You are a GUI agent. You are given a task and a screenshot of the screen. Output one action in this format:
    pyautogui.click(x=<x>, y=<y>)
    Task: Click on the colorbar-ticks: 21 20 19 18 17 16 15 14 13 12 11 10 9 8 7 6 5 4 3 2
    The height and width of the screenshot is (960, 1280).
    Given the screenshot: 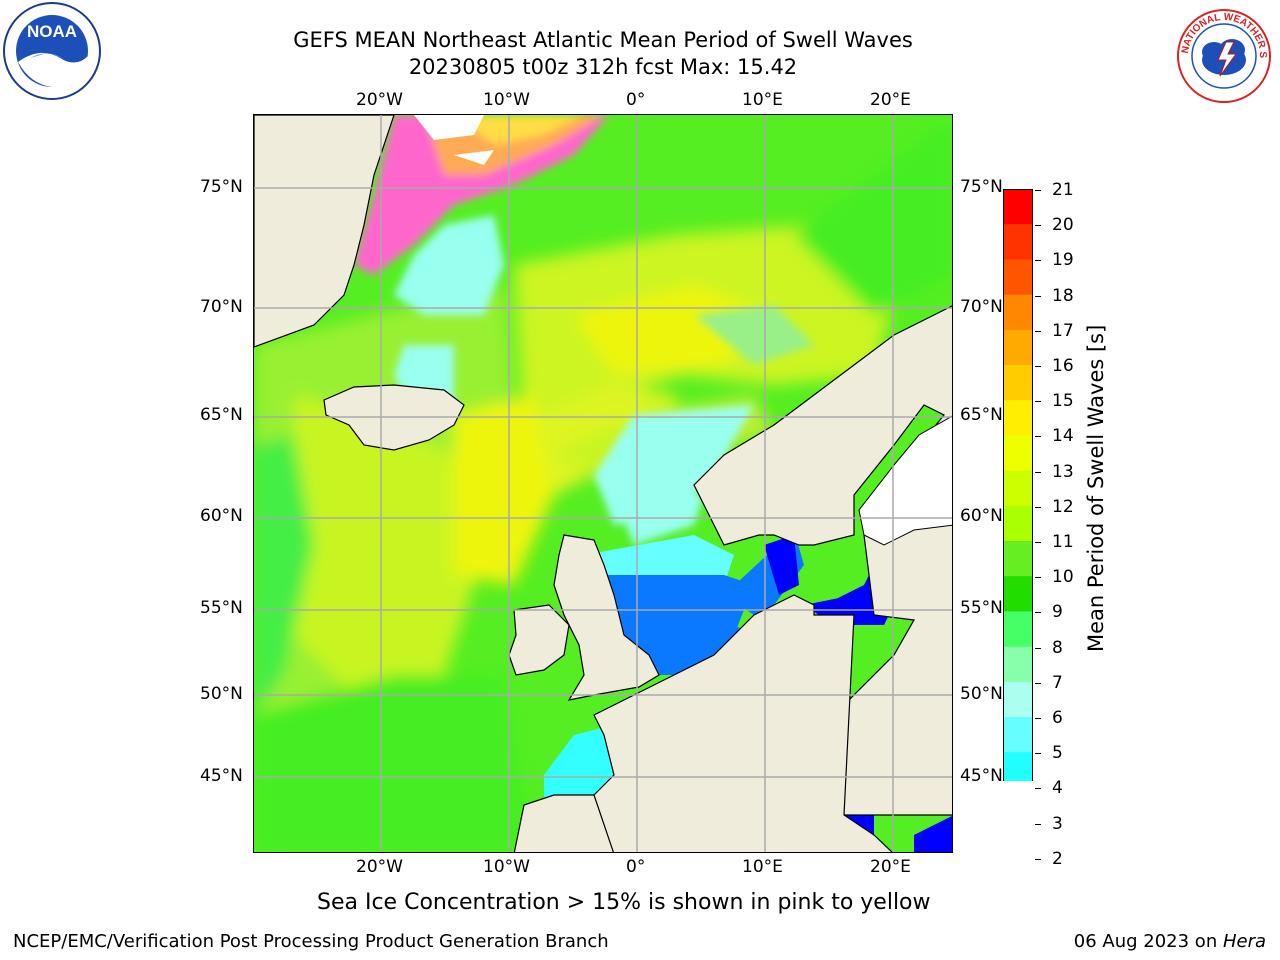 What is the action you would take?
    pyautogui.click(x=1067, y=524)
    